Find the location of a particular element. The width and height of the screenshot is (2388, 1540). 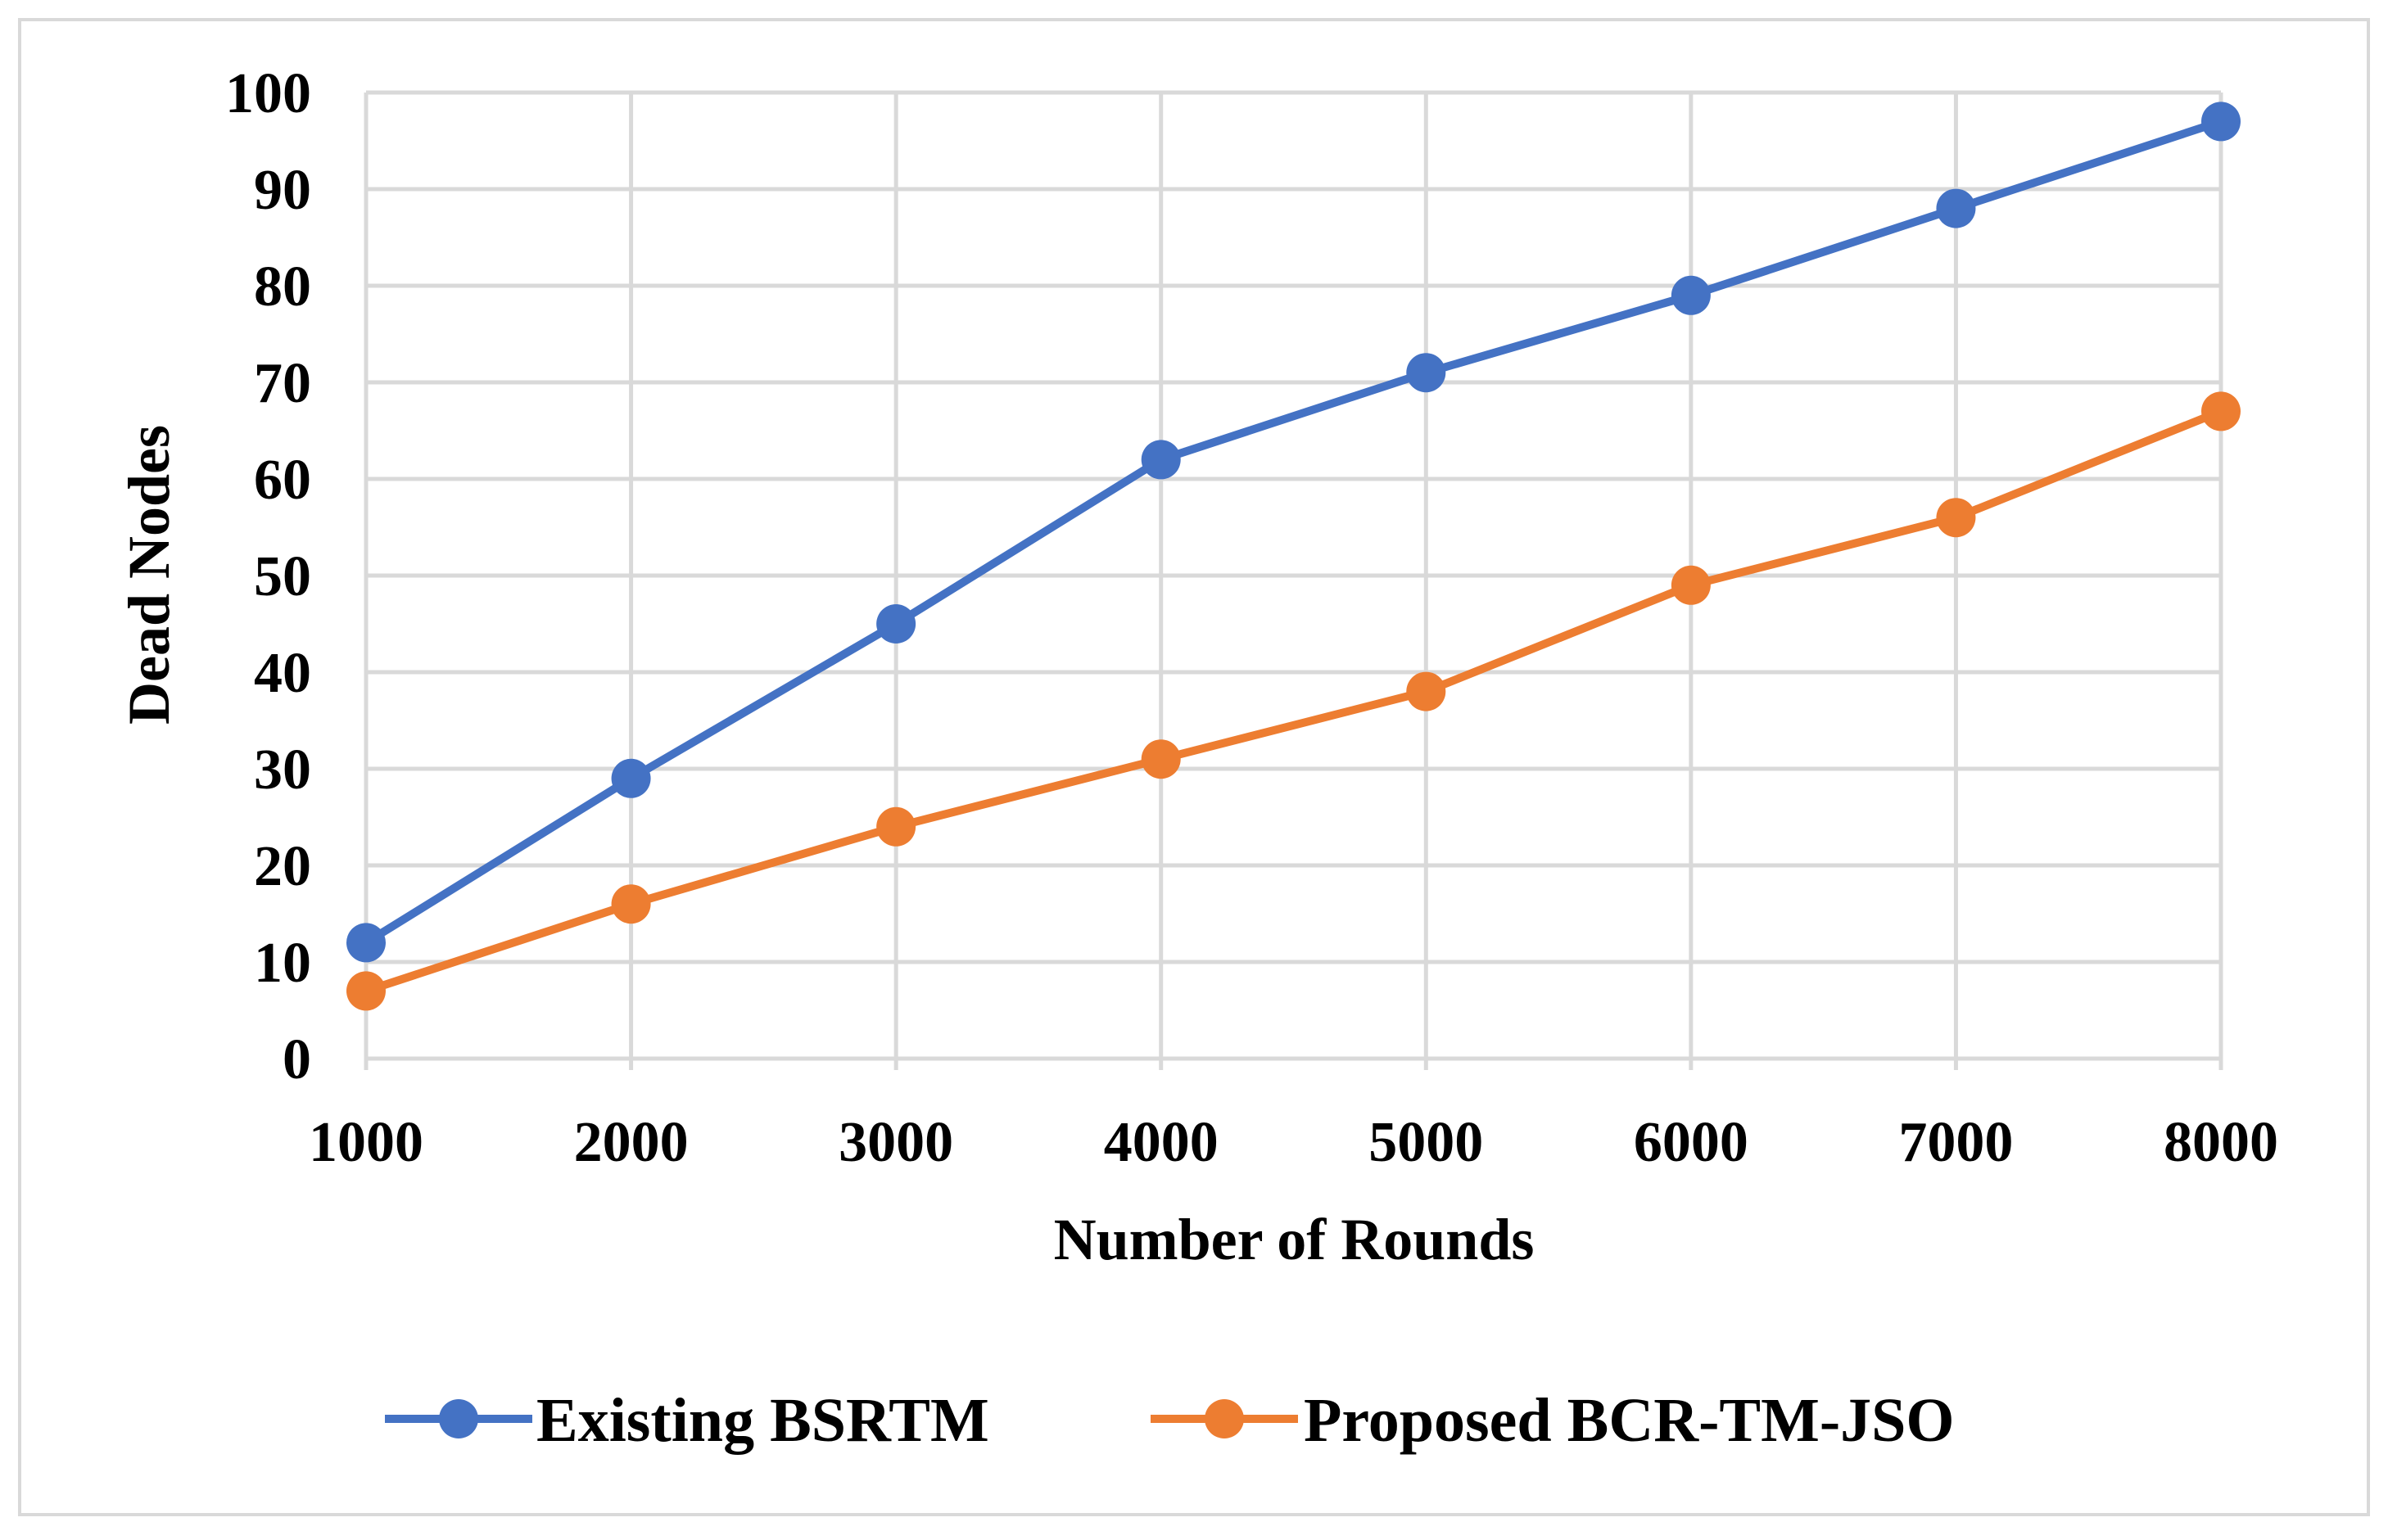

y-tick-label: 50 is located at coordinates (282, 576).